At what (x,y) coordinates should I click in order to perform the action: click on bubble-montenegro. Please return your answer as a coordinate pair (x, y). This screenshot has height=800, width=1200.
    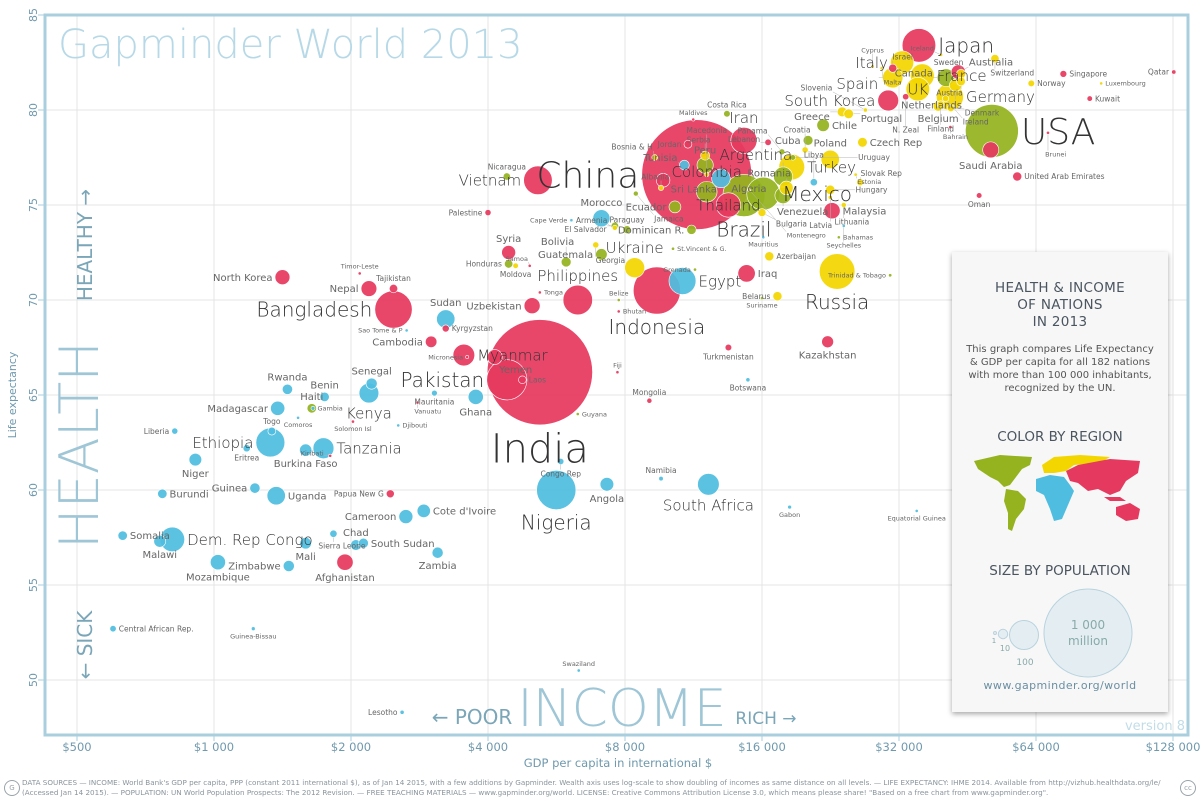
    Looking at the image, I should click on (749, 189).